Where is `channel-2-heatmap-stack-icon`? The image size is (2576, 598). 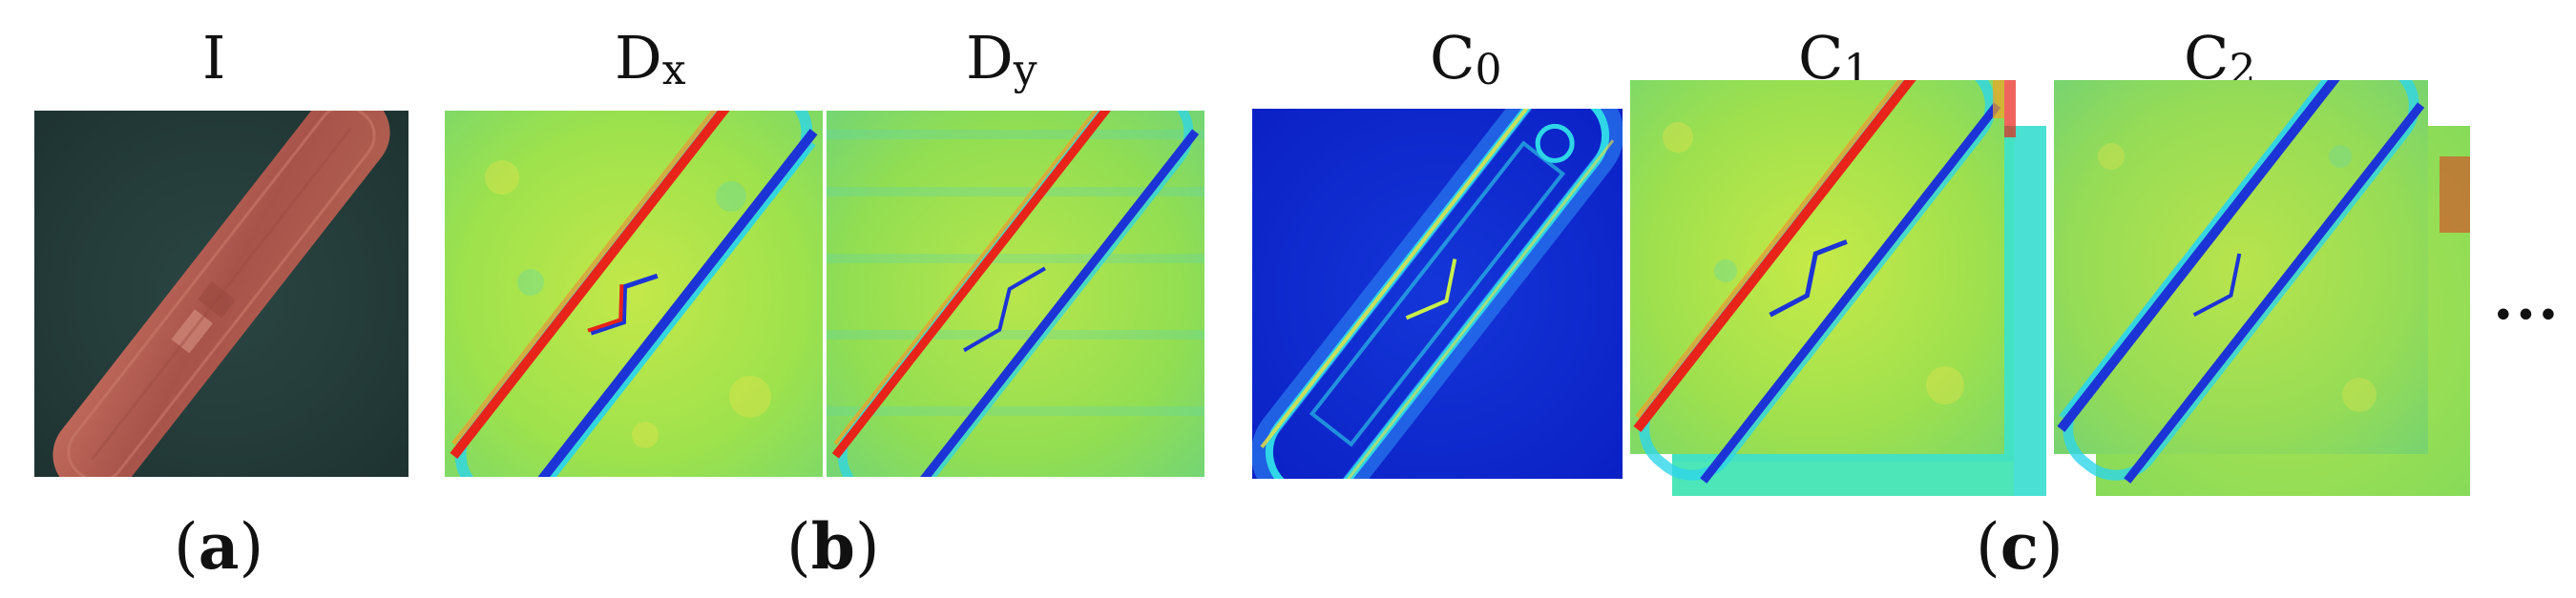
channel-2-heatmap-stack-icon is located at coordinates (2262, 288).